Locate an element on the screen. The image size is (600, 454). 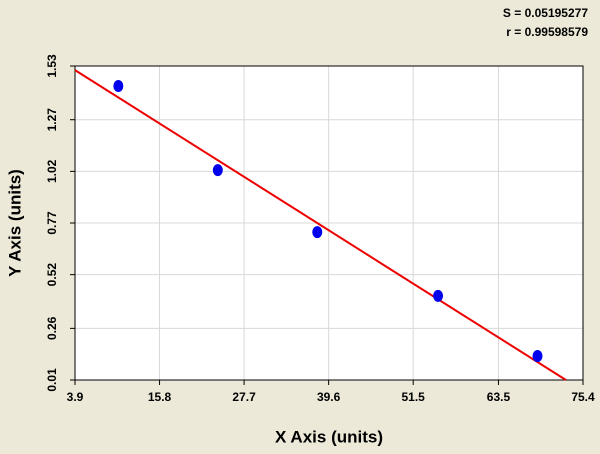
x-axis-label: X Axis (units) is located at coordinates (329, 436).